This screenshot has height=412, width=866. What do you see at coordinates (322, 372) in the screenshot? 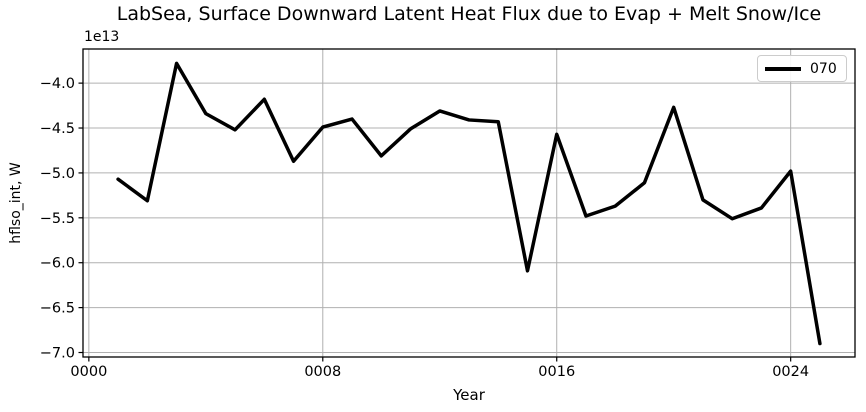
I see `x-tick-label: 0008` at bounding box center [322, 372].